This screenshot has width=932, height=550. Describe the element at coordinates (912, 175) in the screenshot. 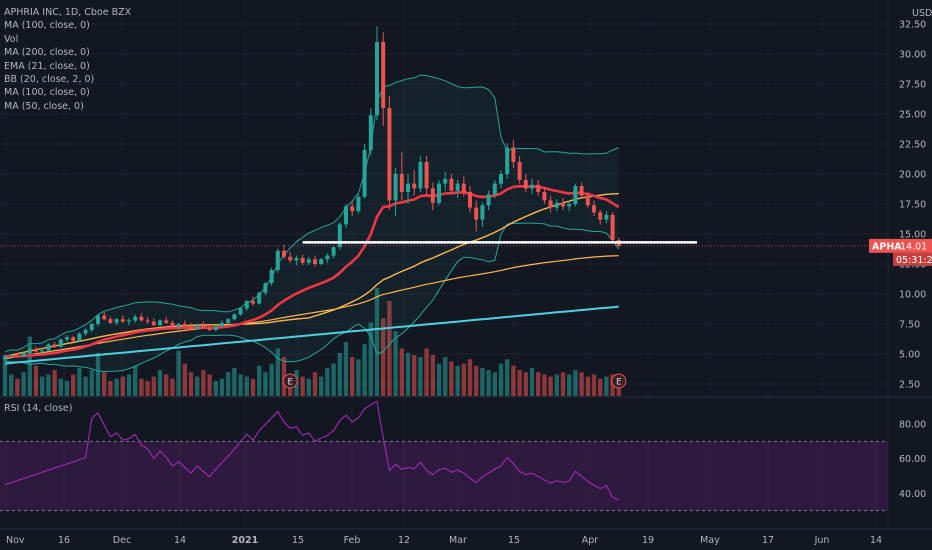

I see `price-tick-label: 20.00` at that location.